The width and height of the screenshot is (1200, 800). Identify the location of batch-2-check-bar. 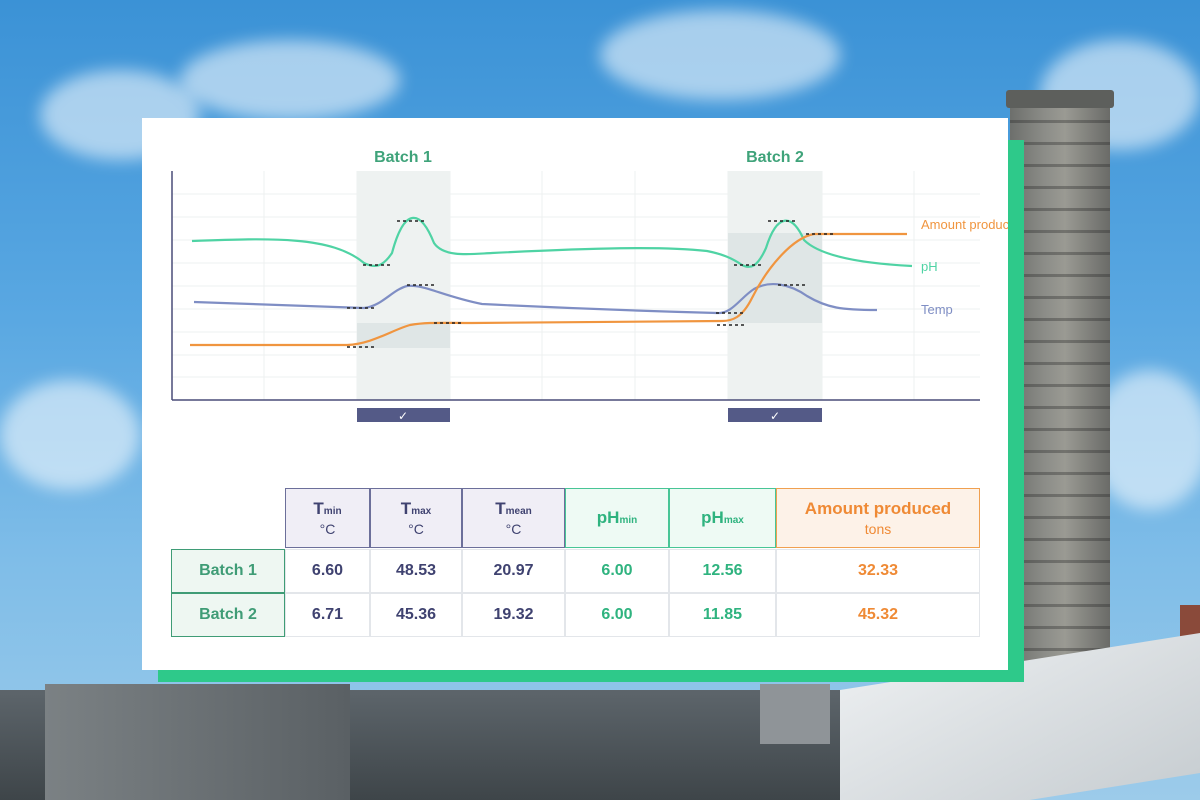
(775, 415).